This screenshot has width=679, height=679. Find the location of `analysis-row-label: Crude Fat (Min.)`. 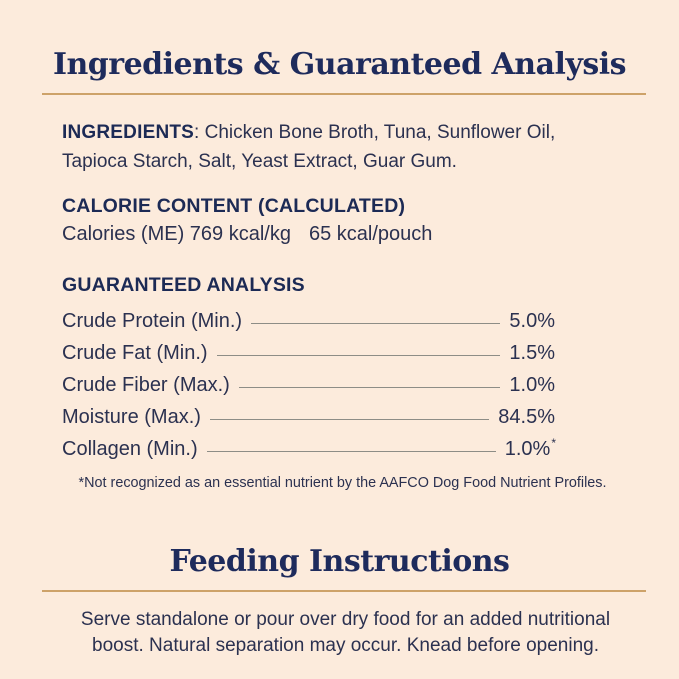

analysis-row-label: Crude Fat (Min.) is located at coordinates (135, 352).